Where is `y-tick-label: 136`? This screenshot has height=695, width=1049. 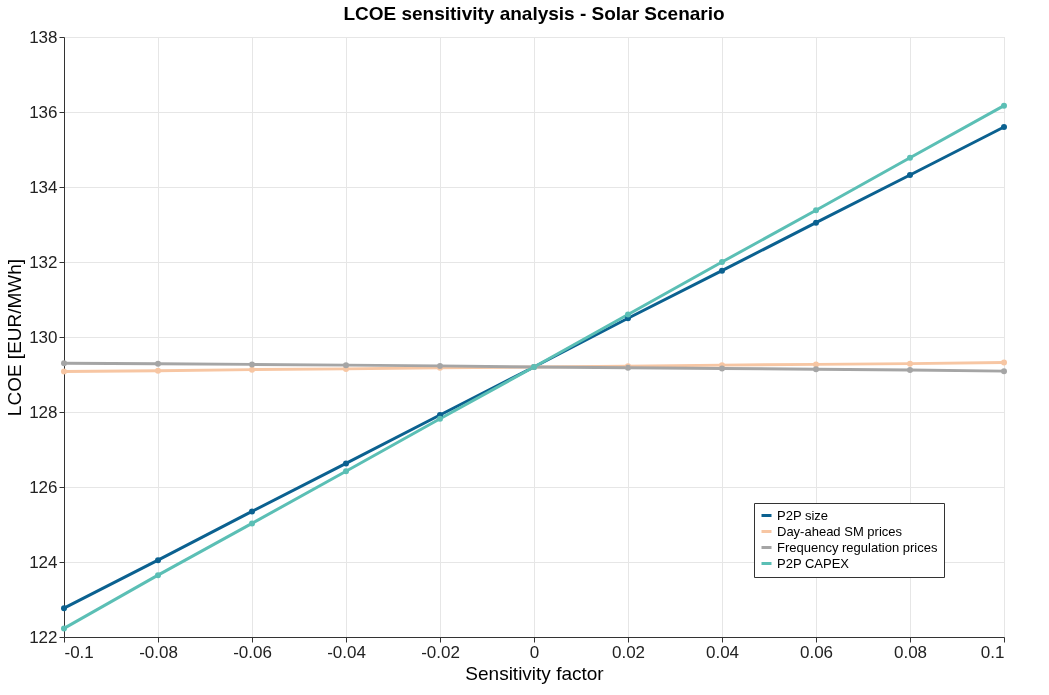 y-tick-label: 136 is located at coordinates (43, 112).